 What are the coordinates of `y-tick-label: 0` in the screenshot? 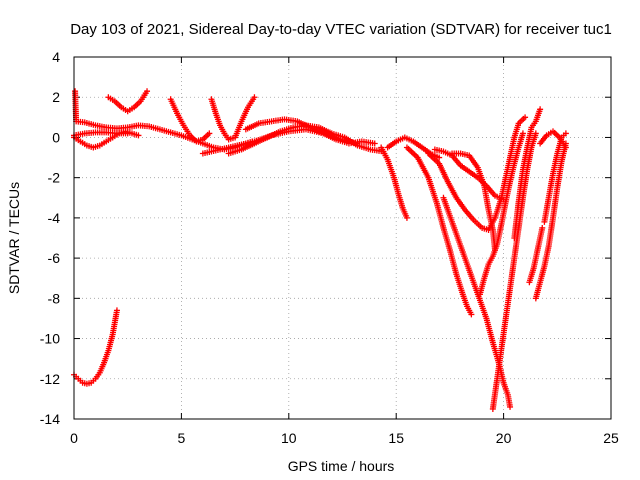 It's located at (56, 137).